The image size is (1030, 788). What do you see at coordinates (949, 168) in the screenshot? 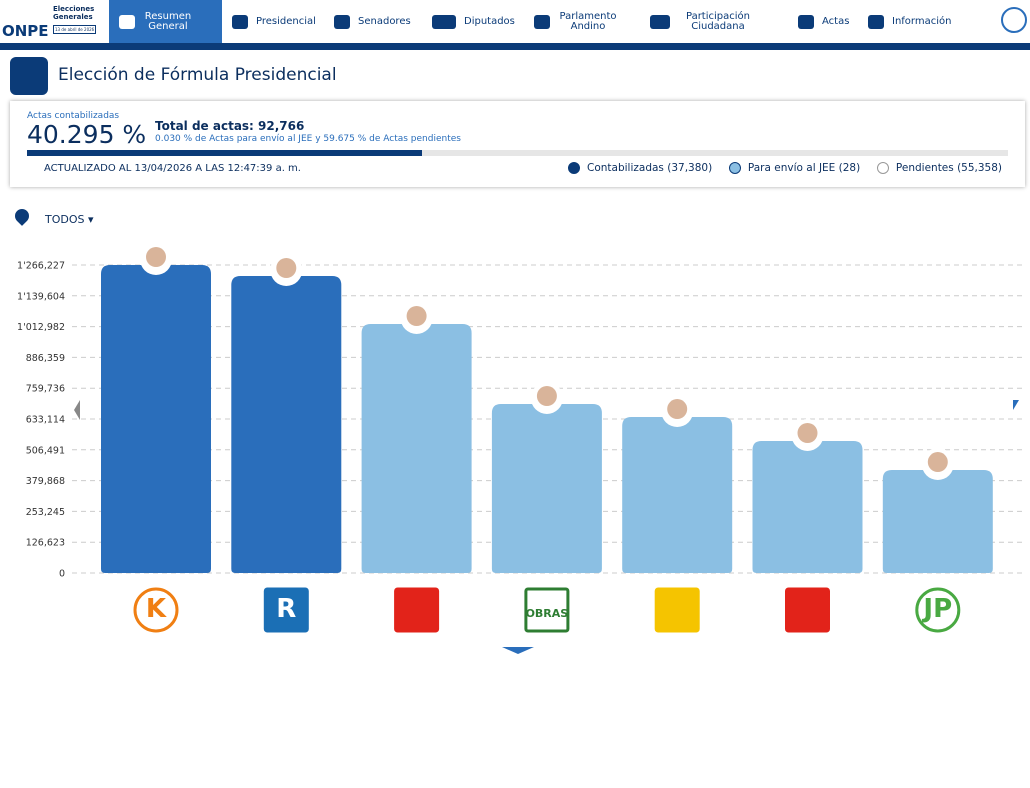
I see `legend-label: Pendientes (55,358)` at bounding box center [949, 168].